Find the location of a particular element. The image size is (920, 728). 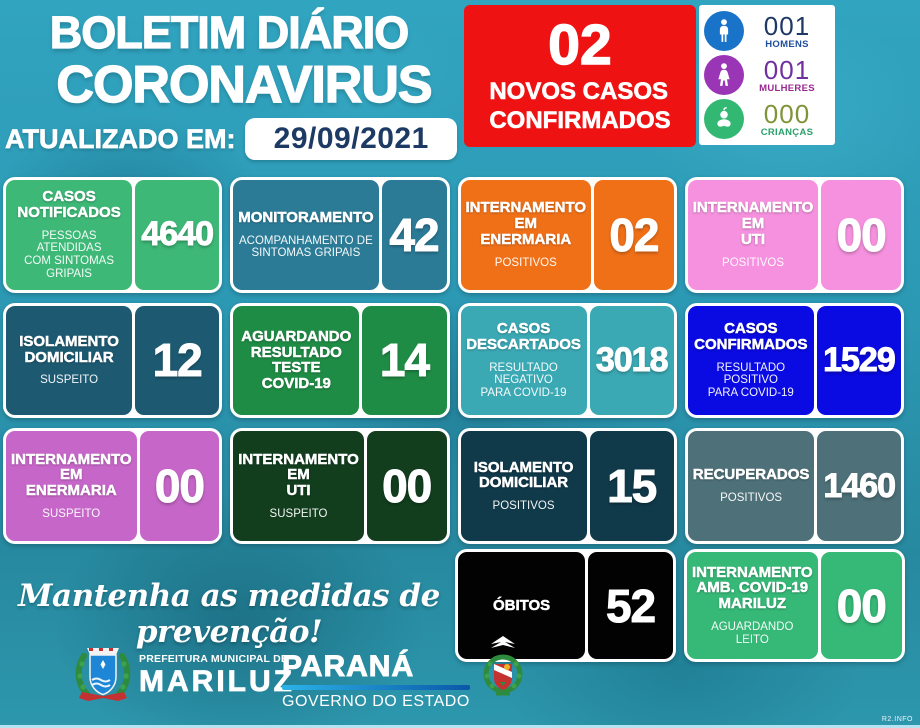

card-value: 3018 is located at coordinates (632, 359).